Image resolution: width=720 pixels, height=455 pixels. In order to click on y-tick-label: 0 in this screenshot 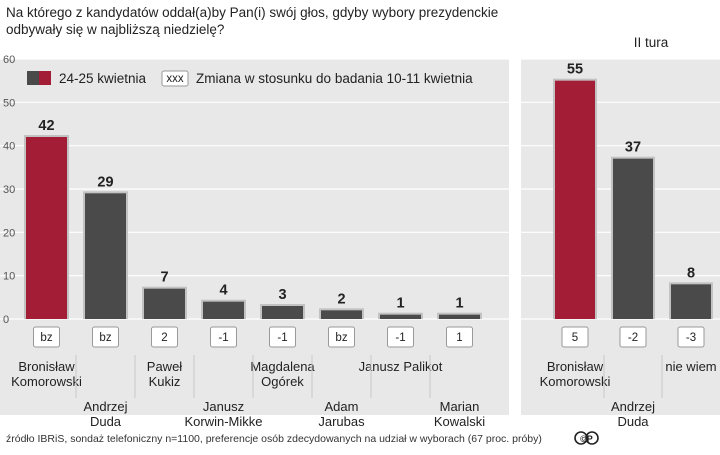, I will do `click(6, 320)`.